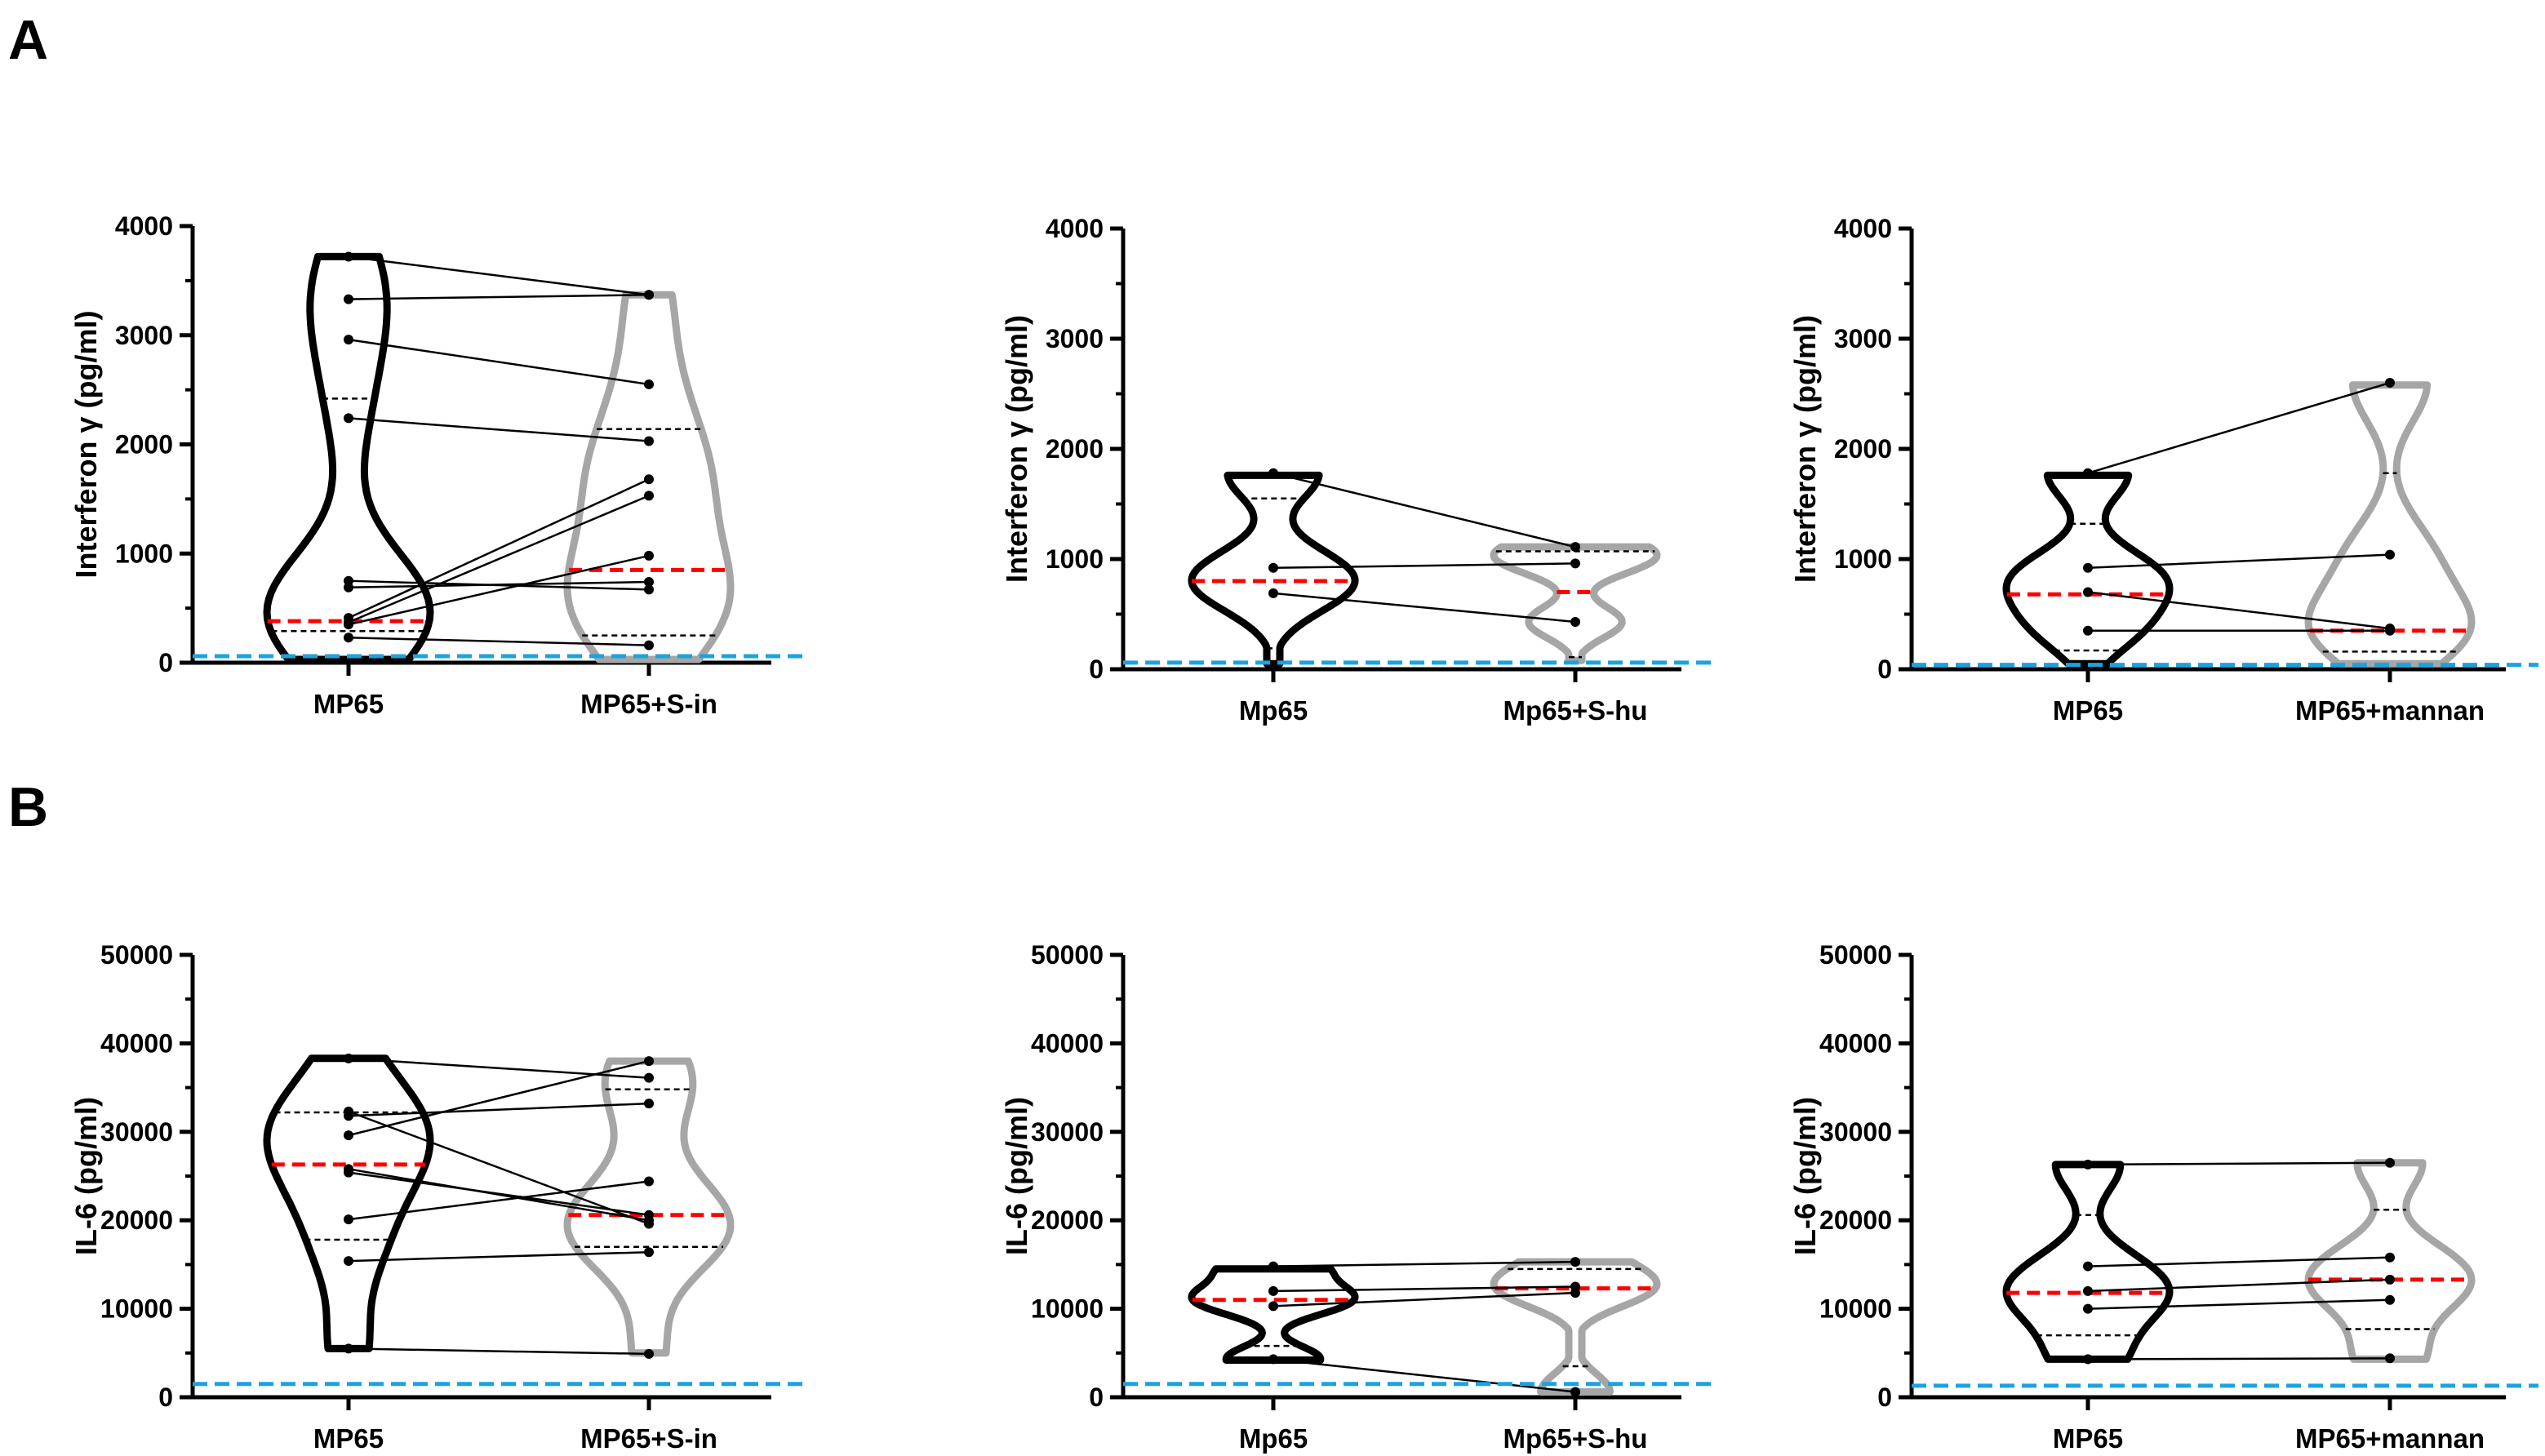 The height and width of the screenshot is (1456, 2545). What do you see at coordinates (136, 955) in the screenshot?
I see `y-tick-label: 50000` at bounding box center [136, 955].